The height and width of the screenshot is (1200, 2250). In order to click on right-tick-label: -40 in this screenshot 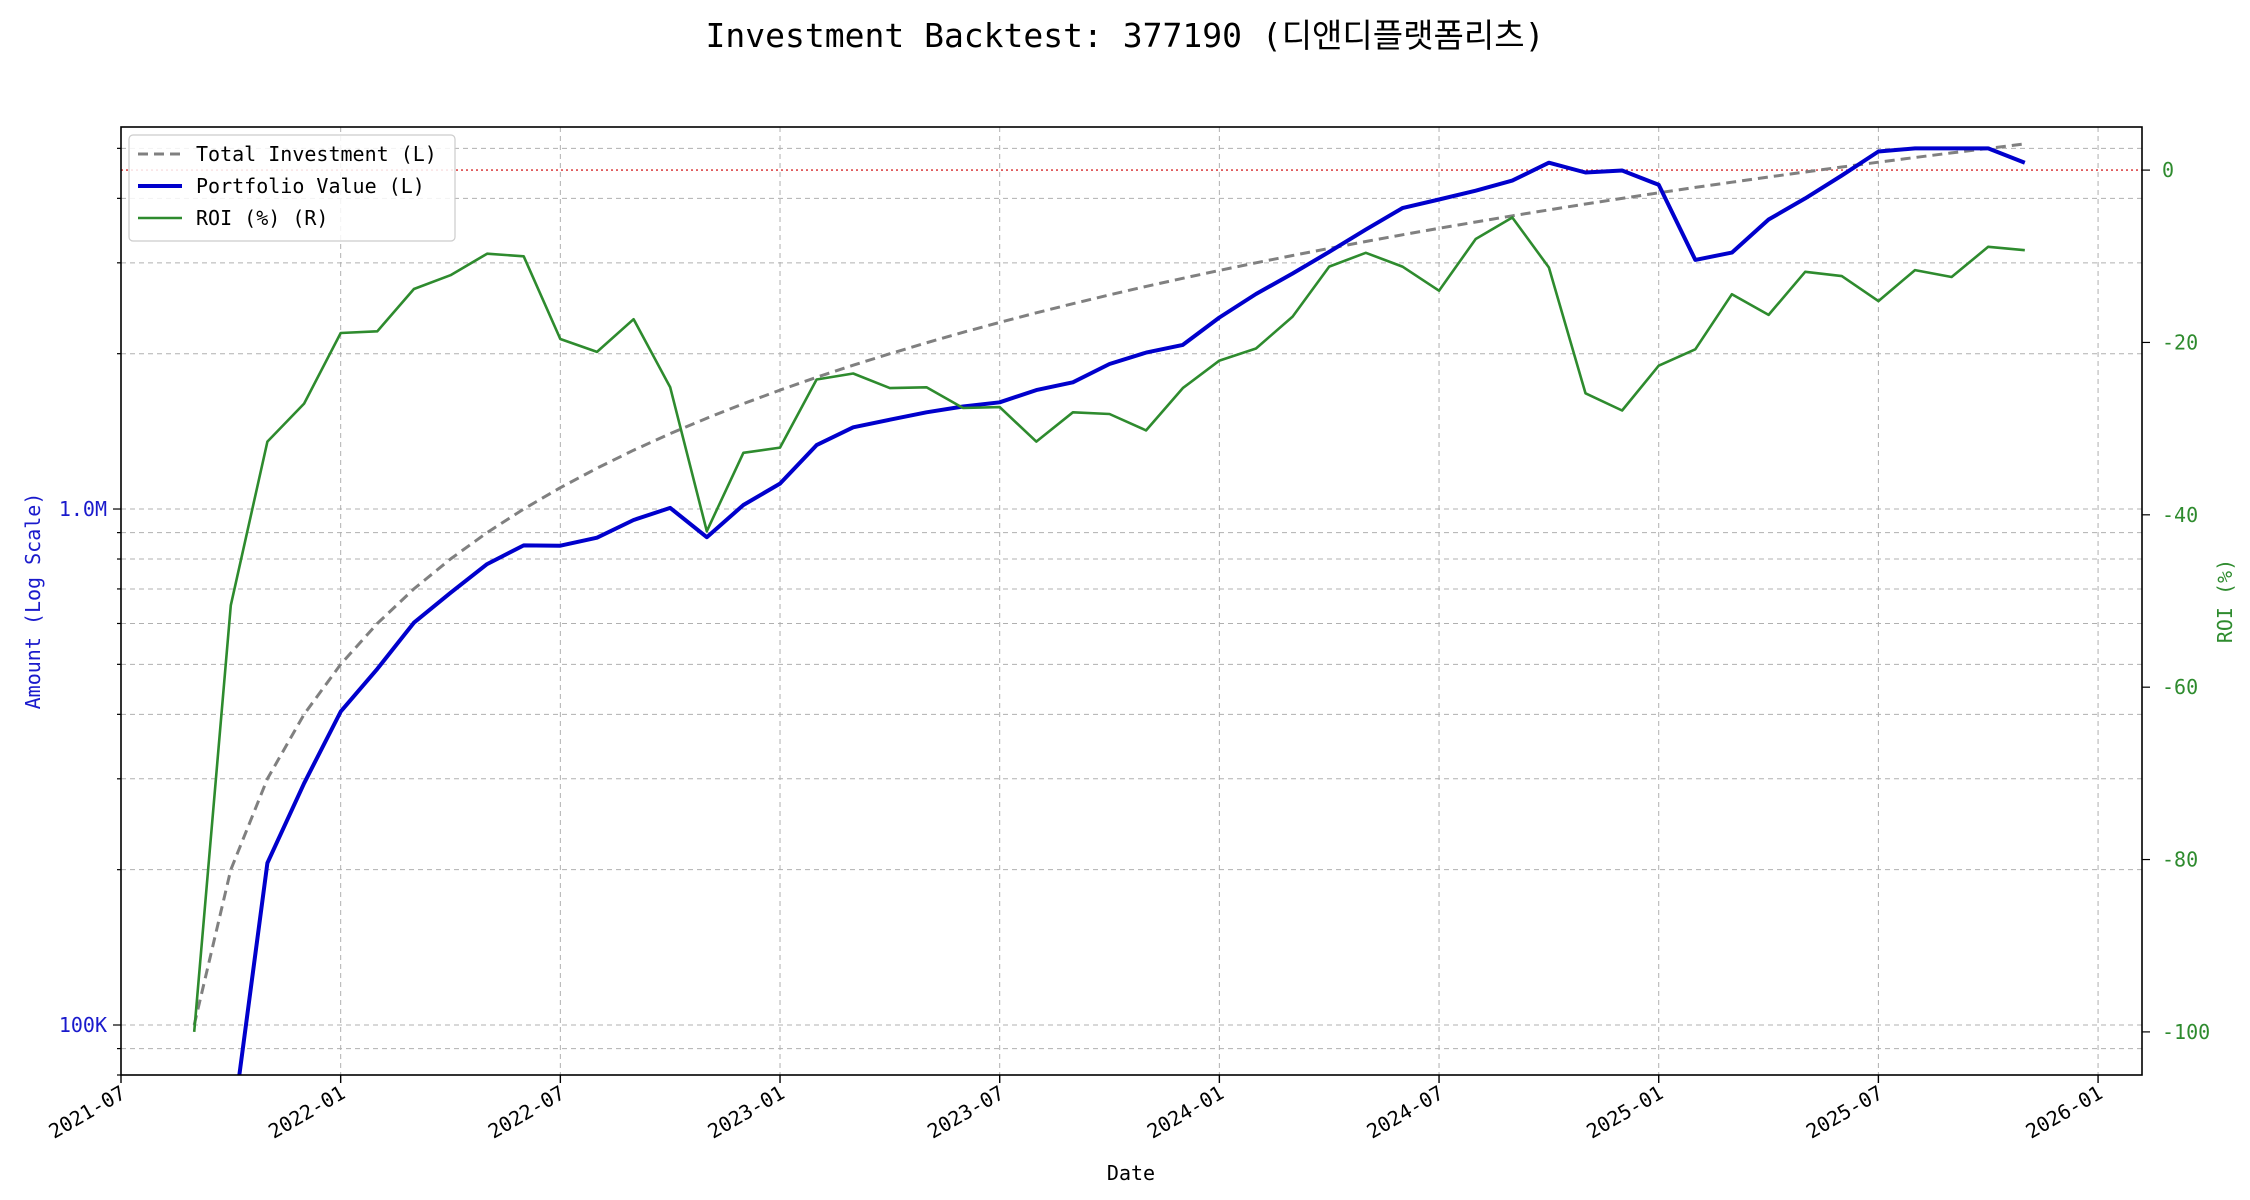, I will do `click(2180, 515)`.